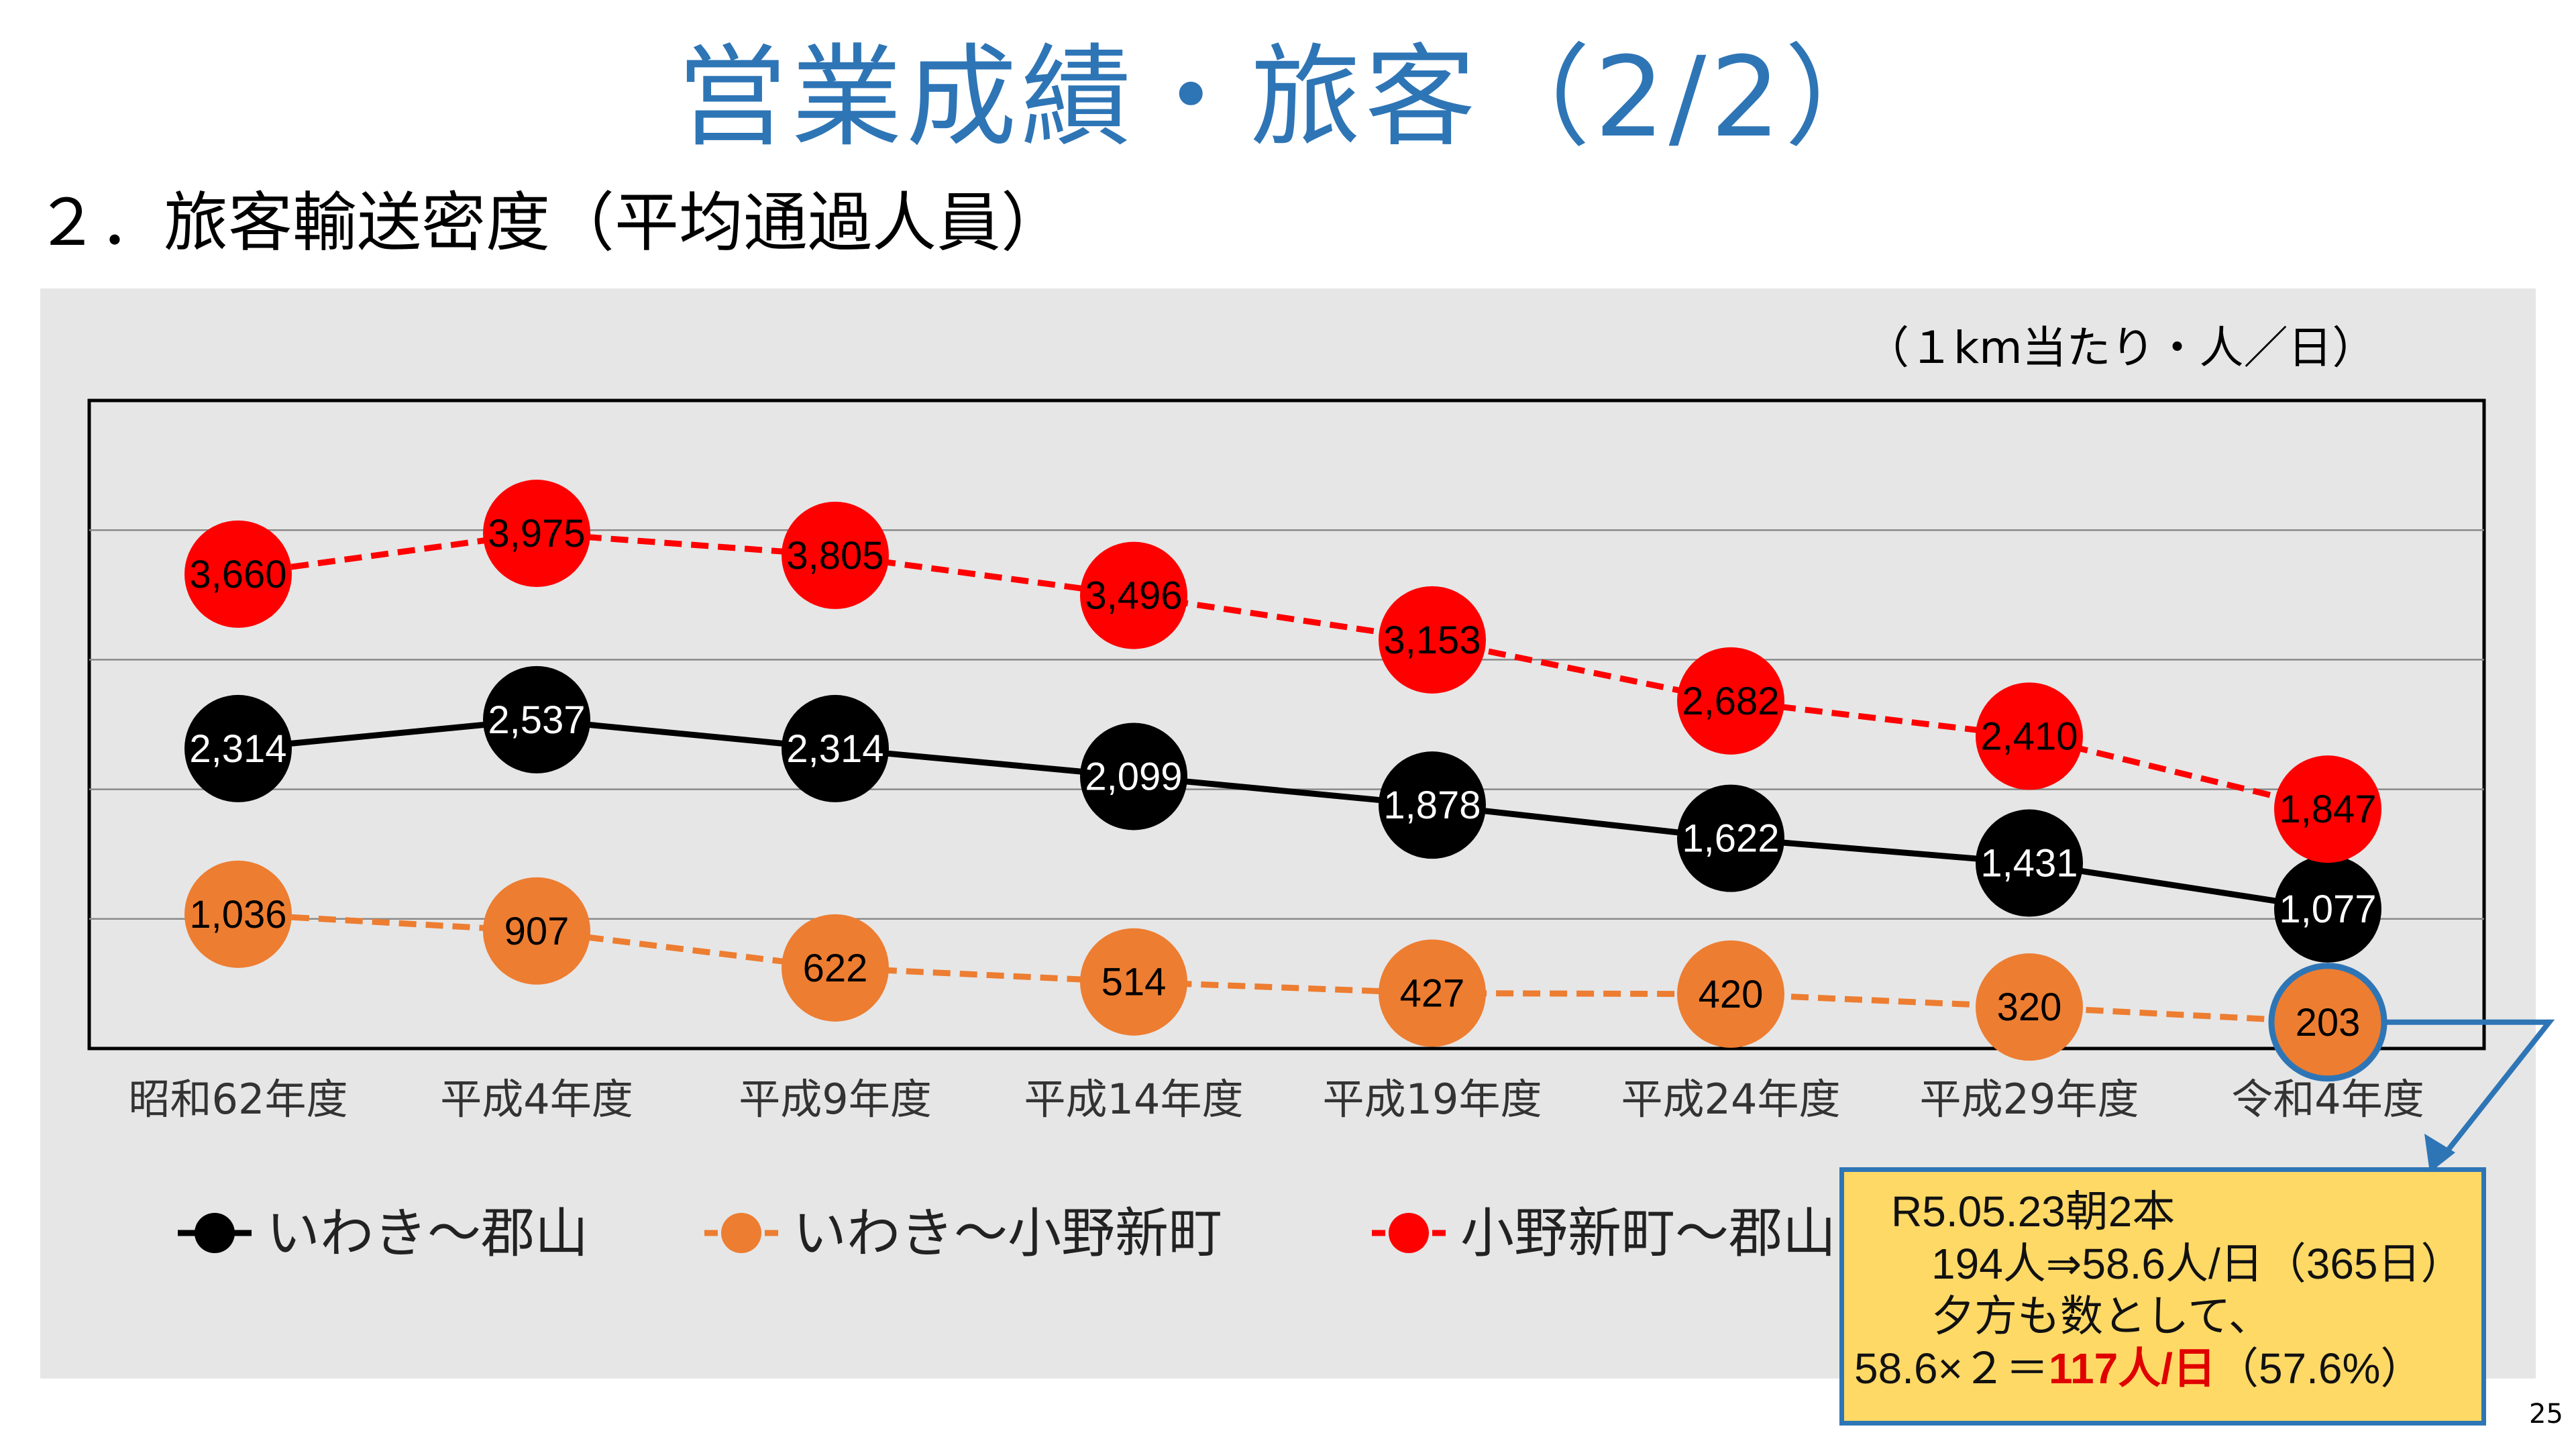  What do you see at coordinates (2327, 1099) in the screenshot?
I see `x-tick-label: 令和4年度` at bounding box center [2327, 1099].